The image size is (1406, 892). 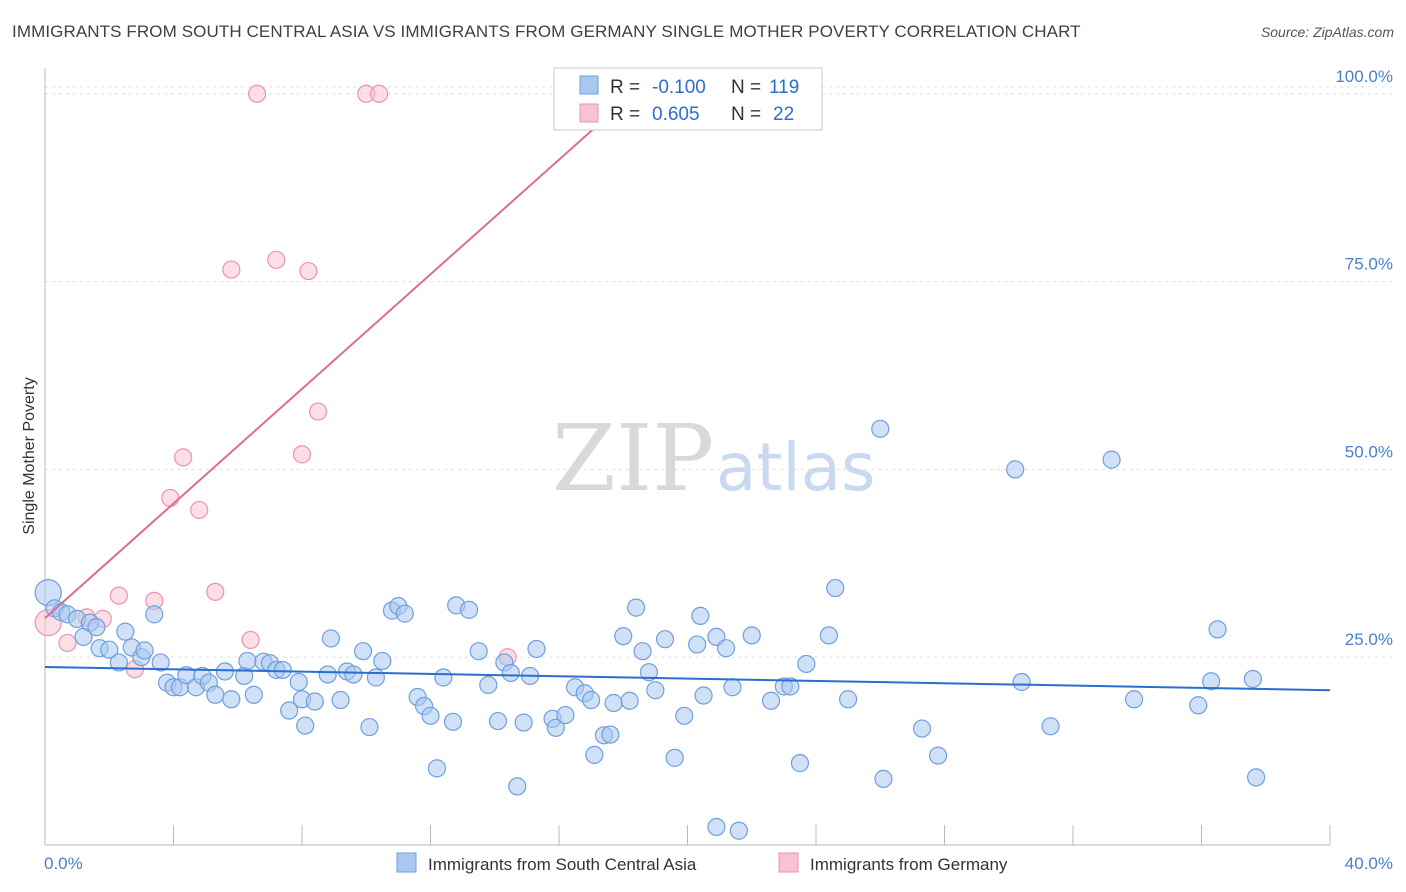 What do you see at coordinates (625, 87) in the screenshot?
I see `stats-r-label: R =` at bounding box center [625, 87].